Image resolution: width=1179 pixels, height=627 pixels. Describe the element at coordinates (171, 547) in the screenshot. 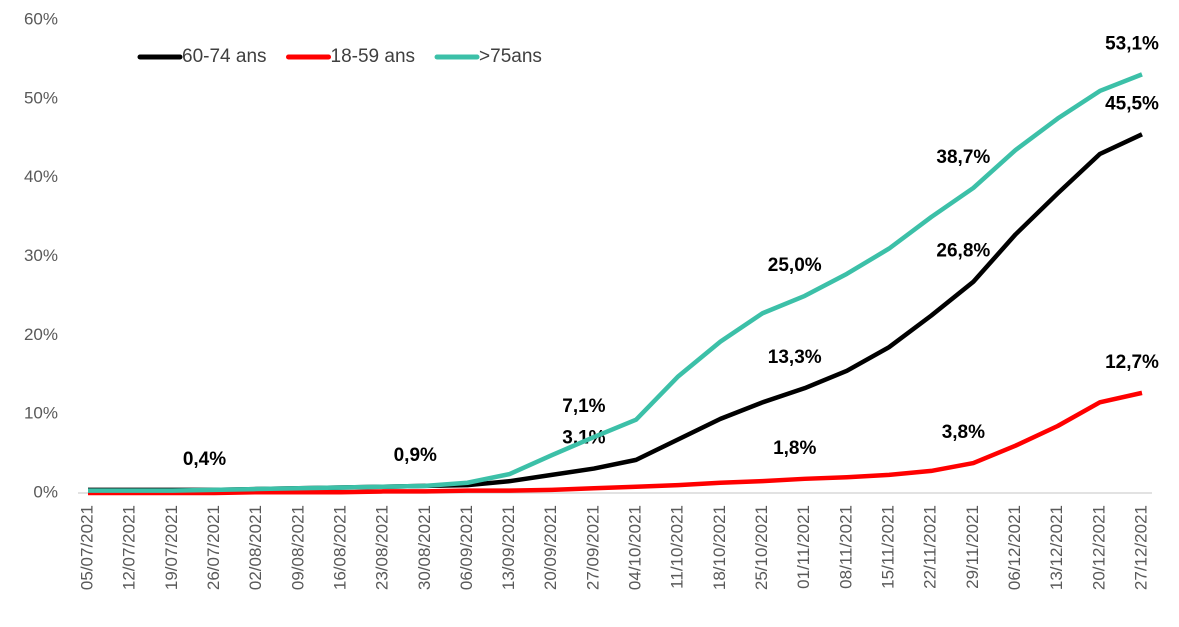

I see `x-tick-label: 19/07/2021` at that location.